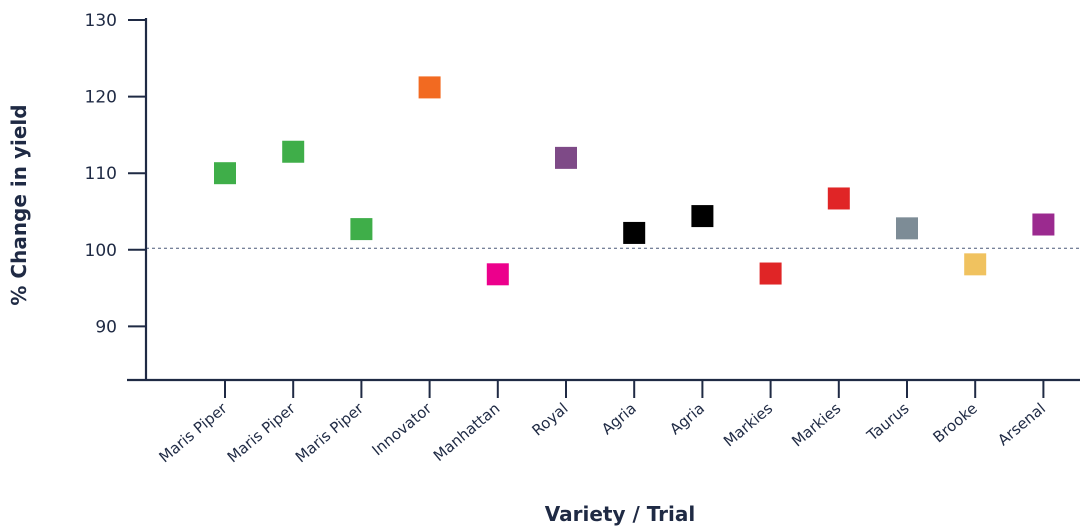 The width and height of the screenshot is (1087, 530). Describe the element at coordinates (402, 429) in the screenshot. I see `x-tick-label: Innovator` at that location.